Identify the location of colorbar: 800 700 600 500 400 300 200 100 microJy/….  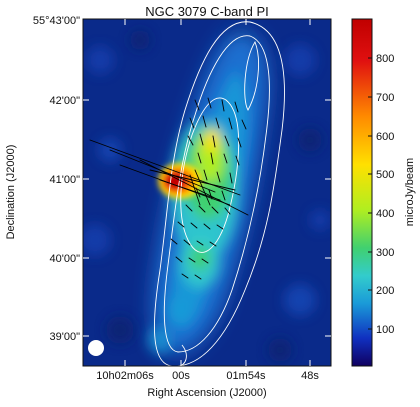
(383, 192).